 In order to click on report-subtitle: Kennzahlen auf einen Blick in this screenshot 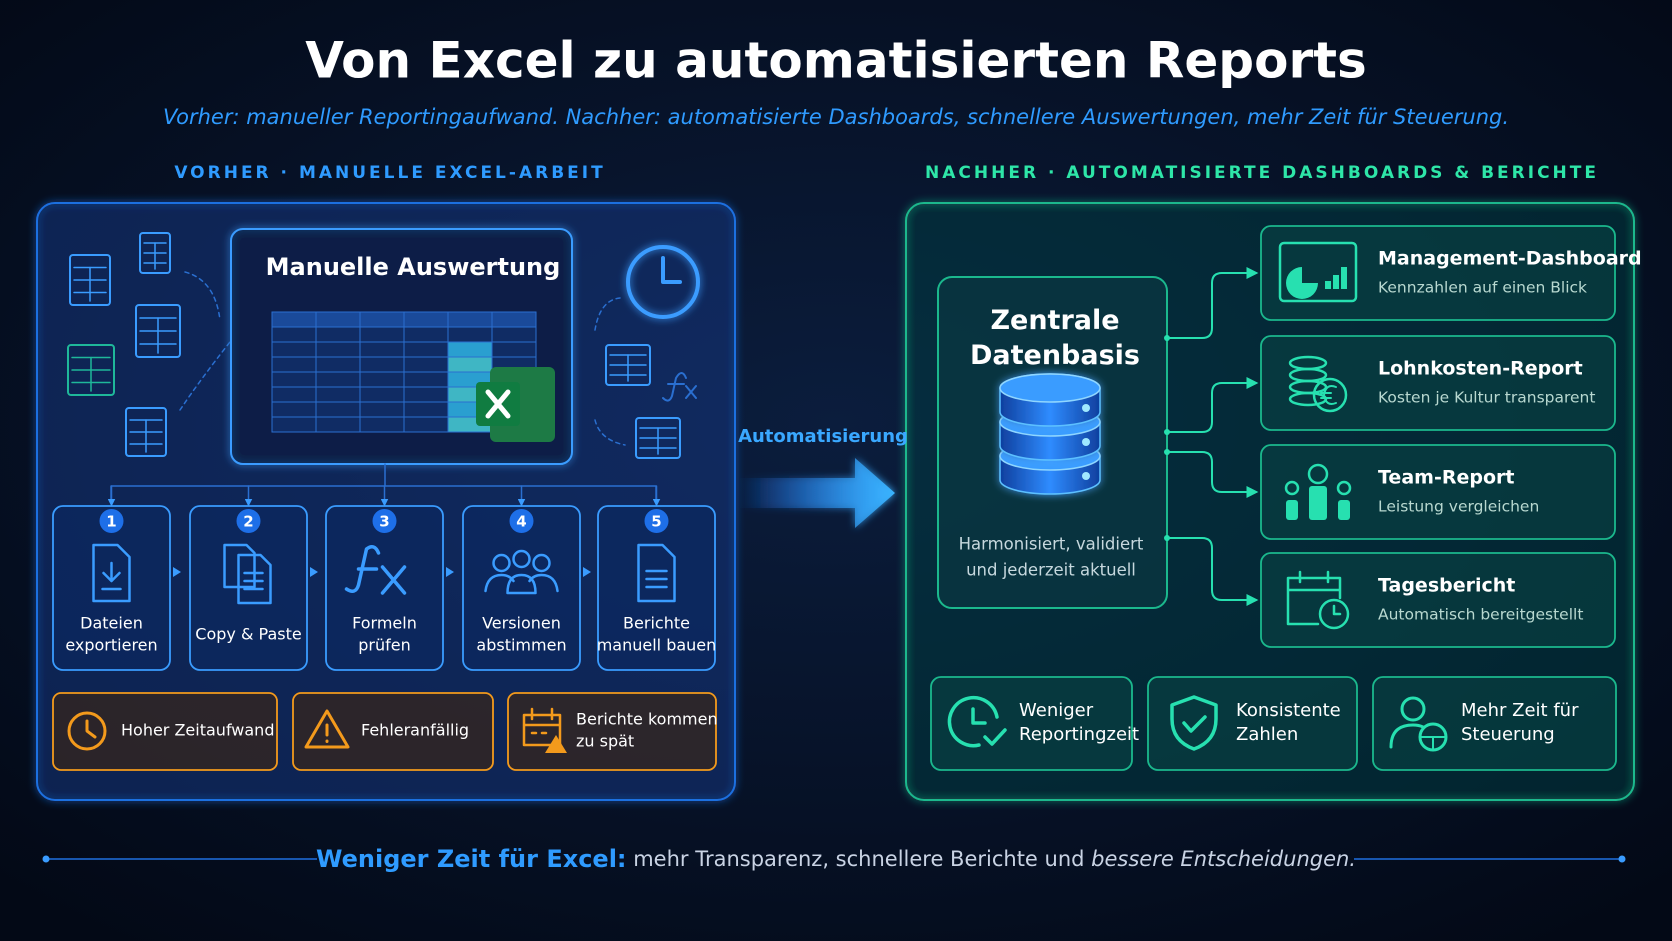, I will do `click(1482, 288)`.